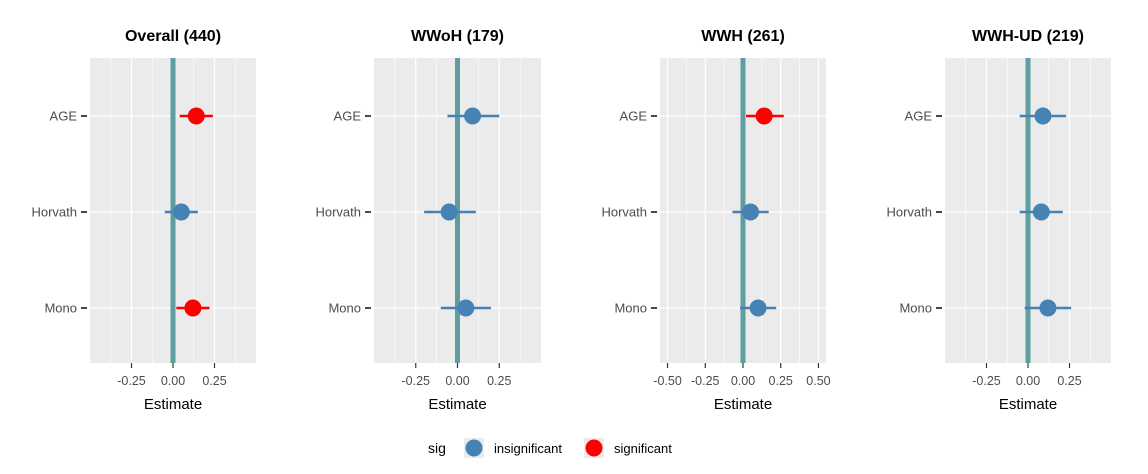 This screenshot has width=1148, height=474. Describe the element at coordinates (173, 36) in the screenshot. I see `panel-title: Overall (440)` at that location.